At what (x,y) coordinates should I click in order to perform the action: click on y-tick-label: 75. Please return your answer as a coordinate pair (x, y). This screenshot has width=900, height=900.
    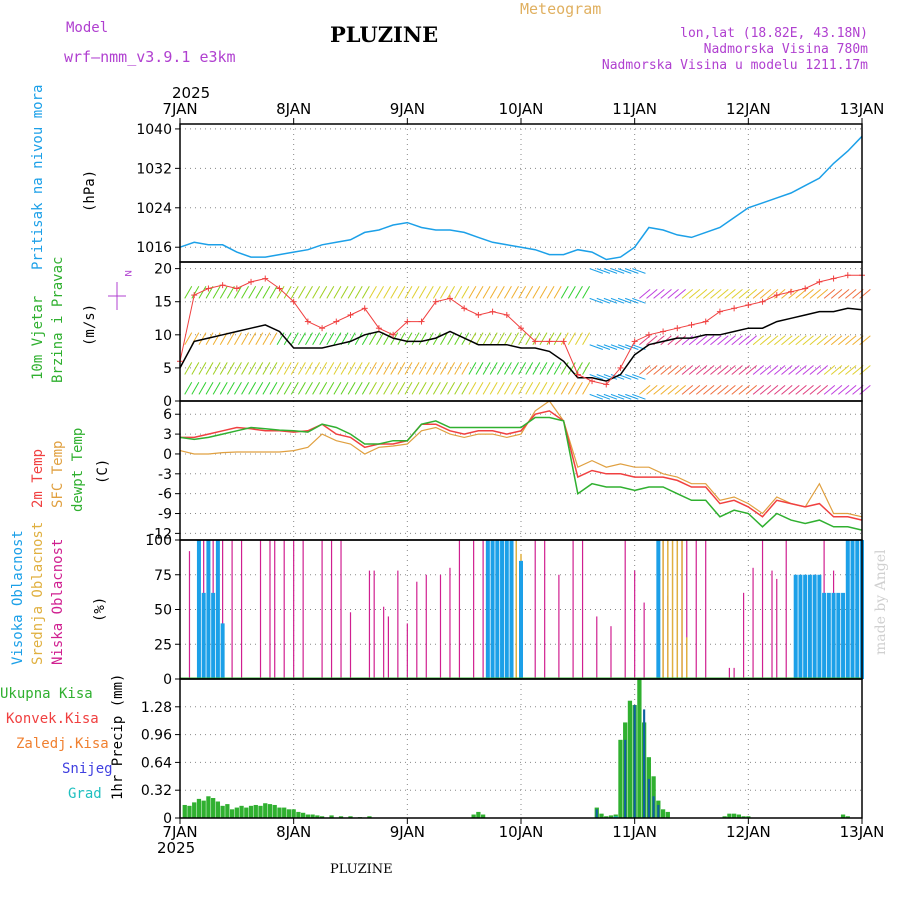
    Looking at the image, I should click on (163, 576).